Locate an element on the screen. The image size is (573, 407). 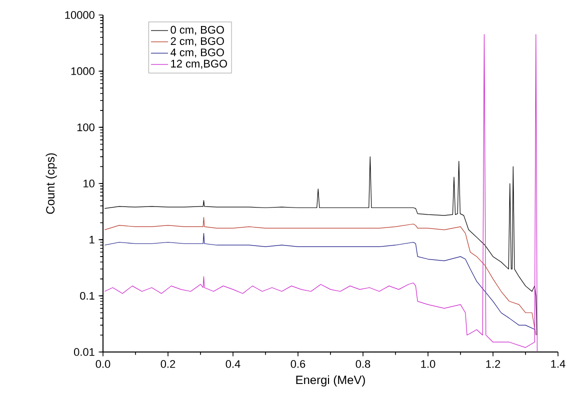
legend-label: 0 cm, BGO is located at coordinates (197, 30).